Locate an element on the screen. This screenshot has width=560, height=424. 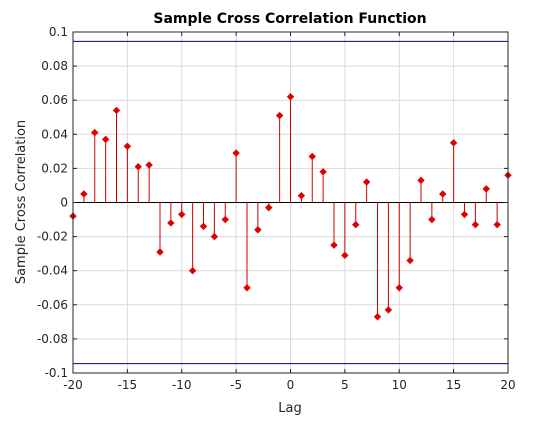
x-tick-label-0: -20 is located at coordinates (73, 385).